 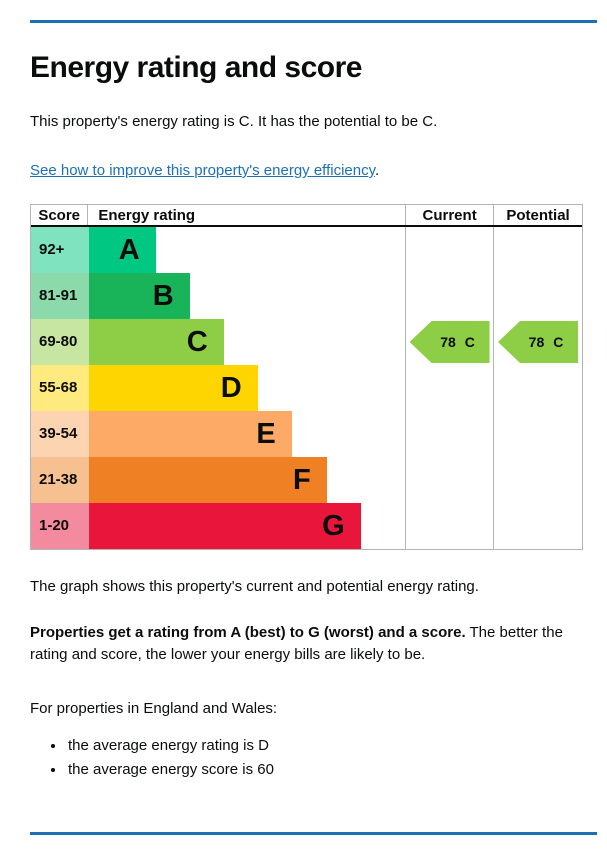 I want to click on potential-cell-d, so click(x=537, y=388).